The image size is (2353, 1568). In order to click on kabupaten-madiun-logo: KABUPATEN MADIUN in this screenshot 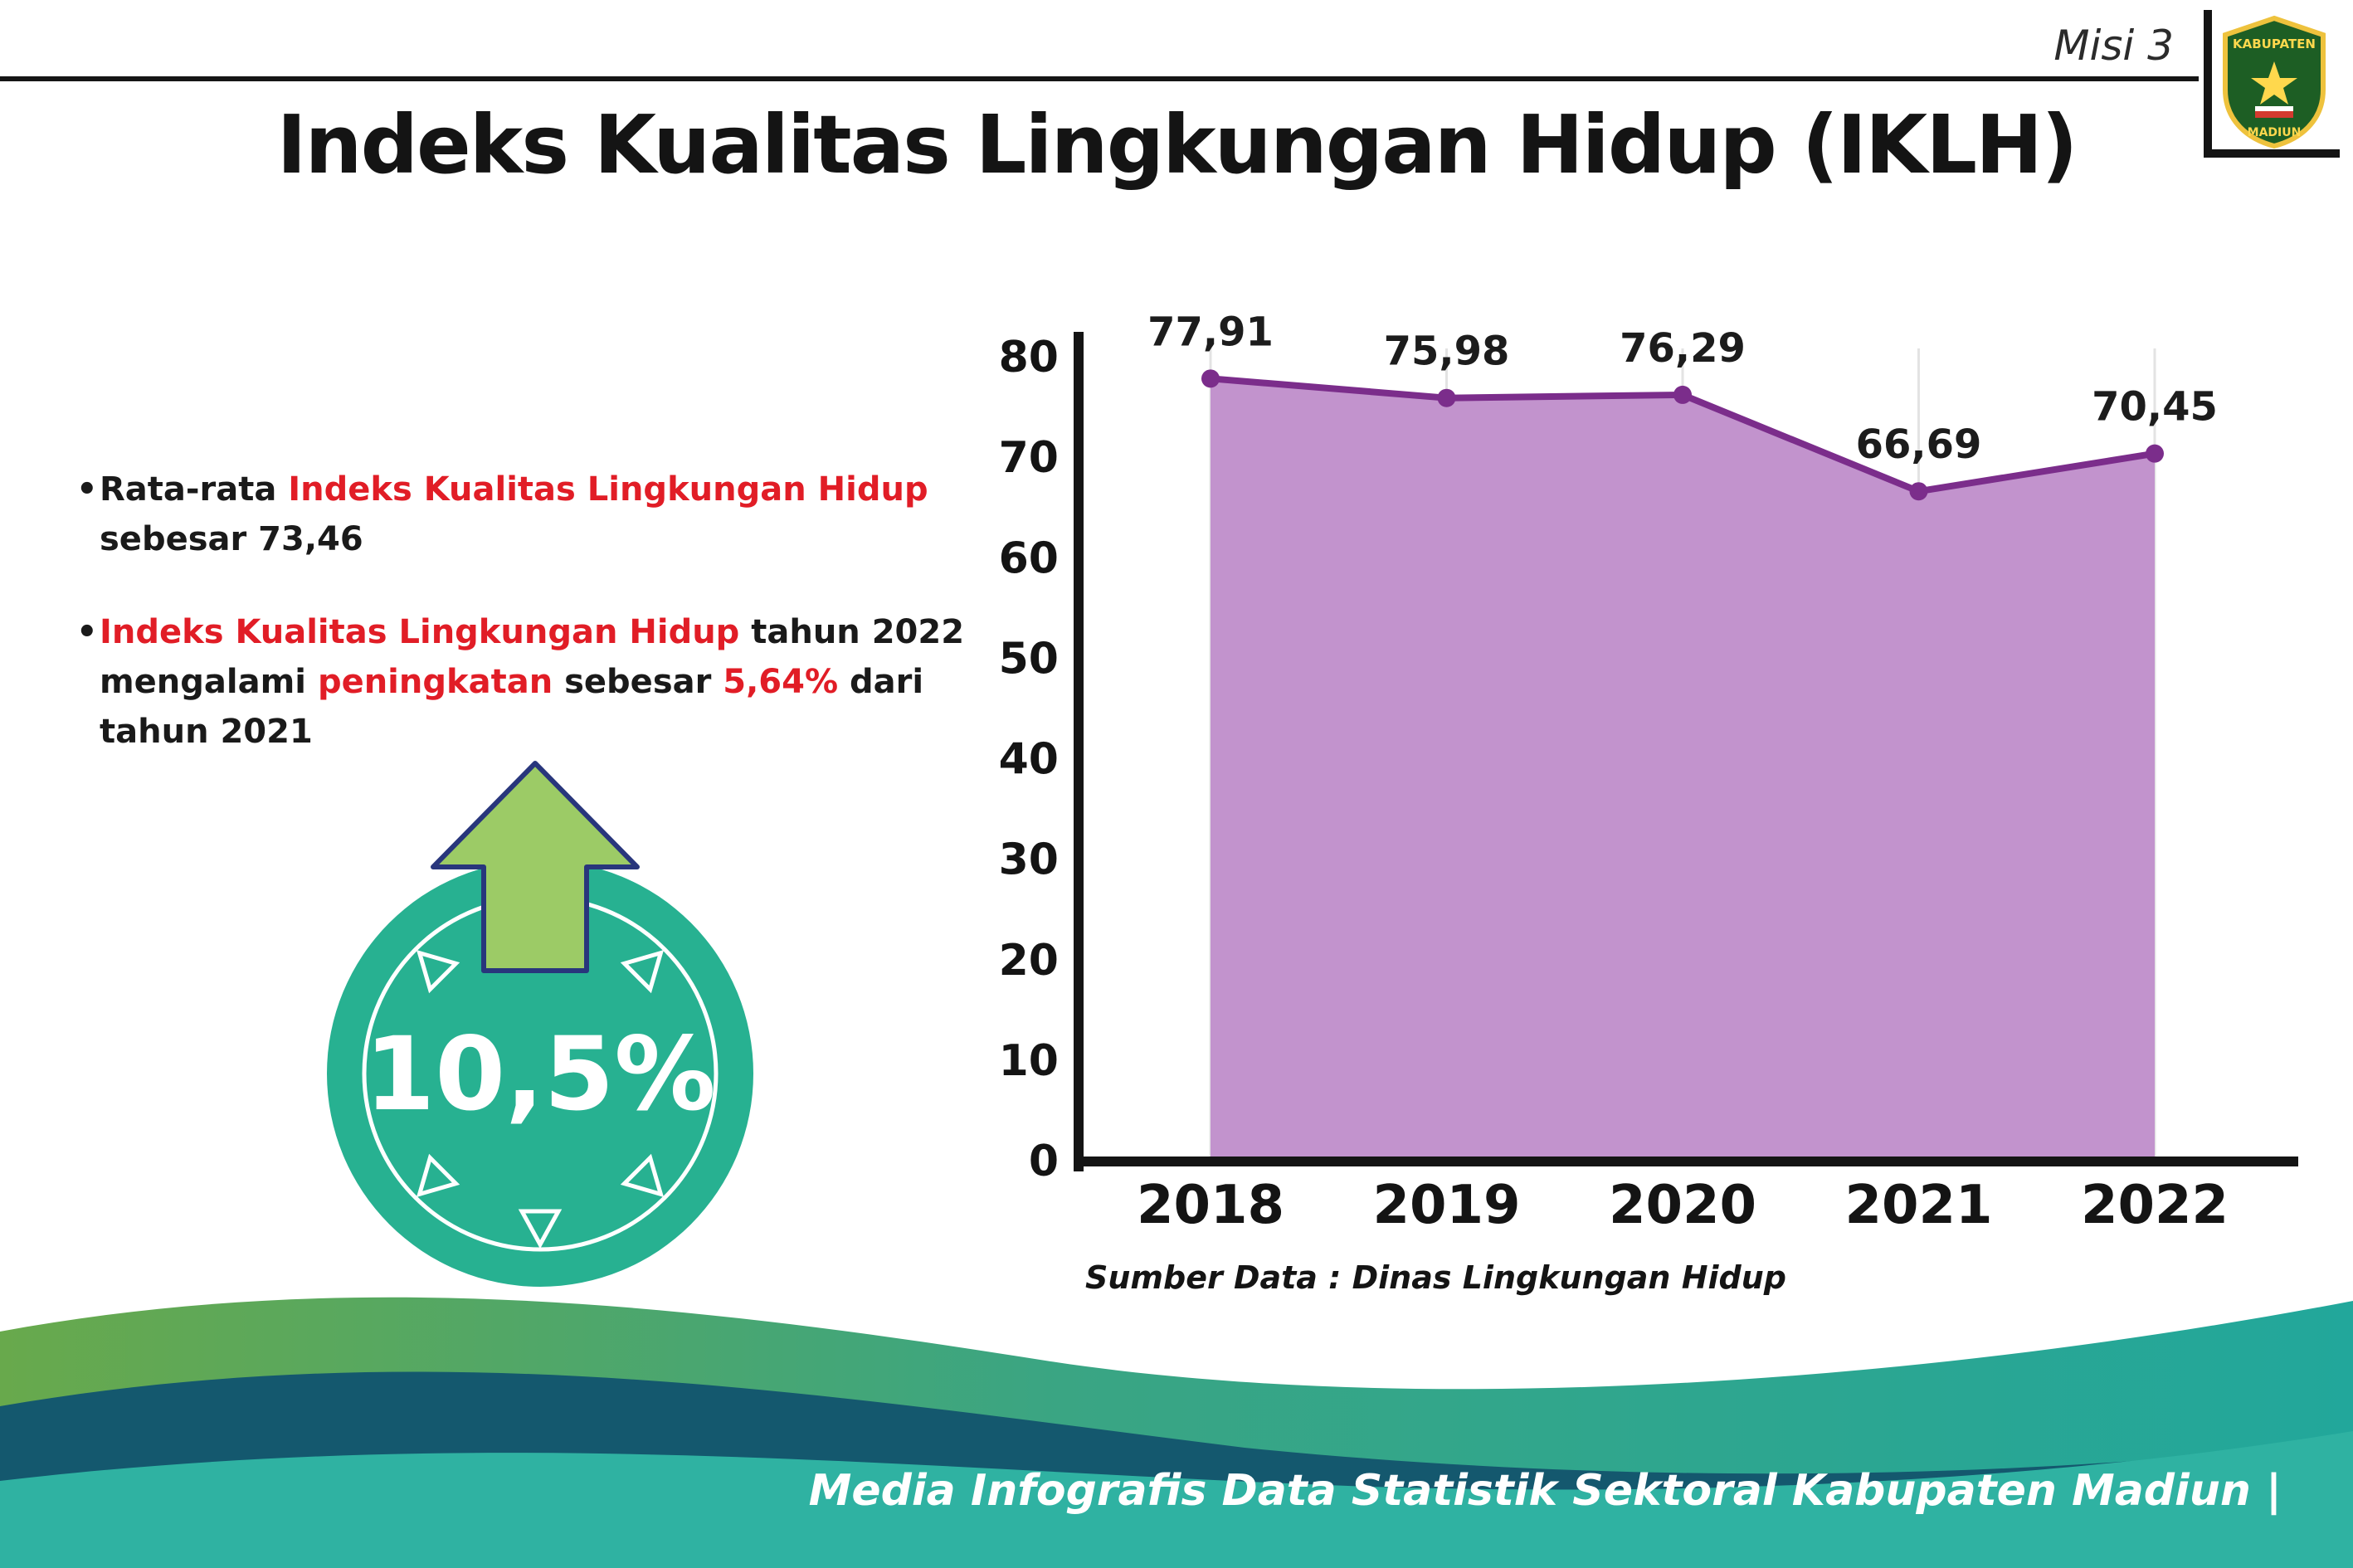, I will do `click(2272, 84)`.